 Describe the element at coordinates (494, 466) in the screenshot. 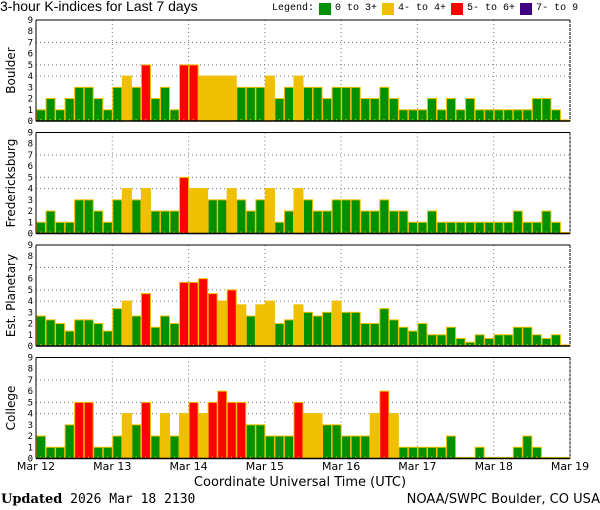

I see `x-tick-label: Mar 18` at that location.